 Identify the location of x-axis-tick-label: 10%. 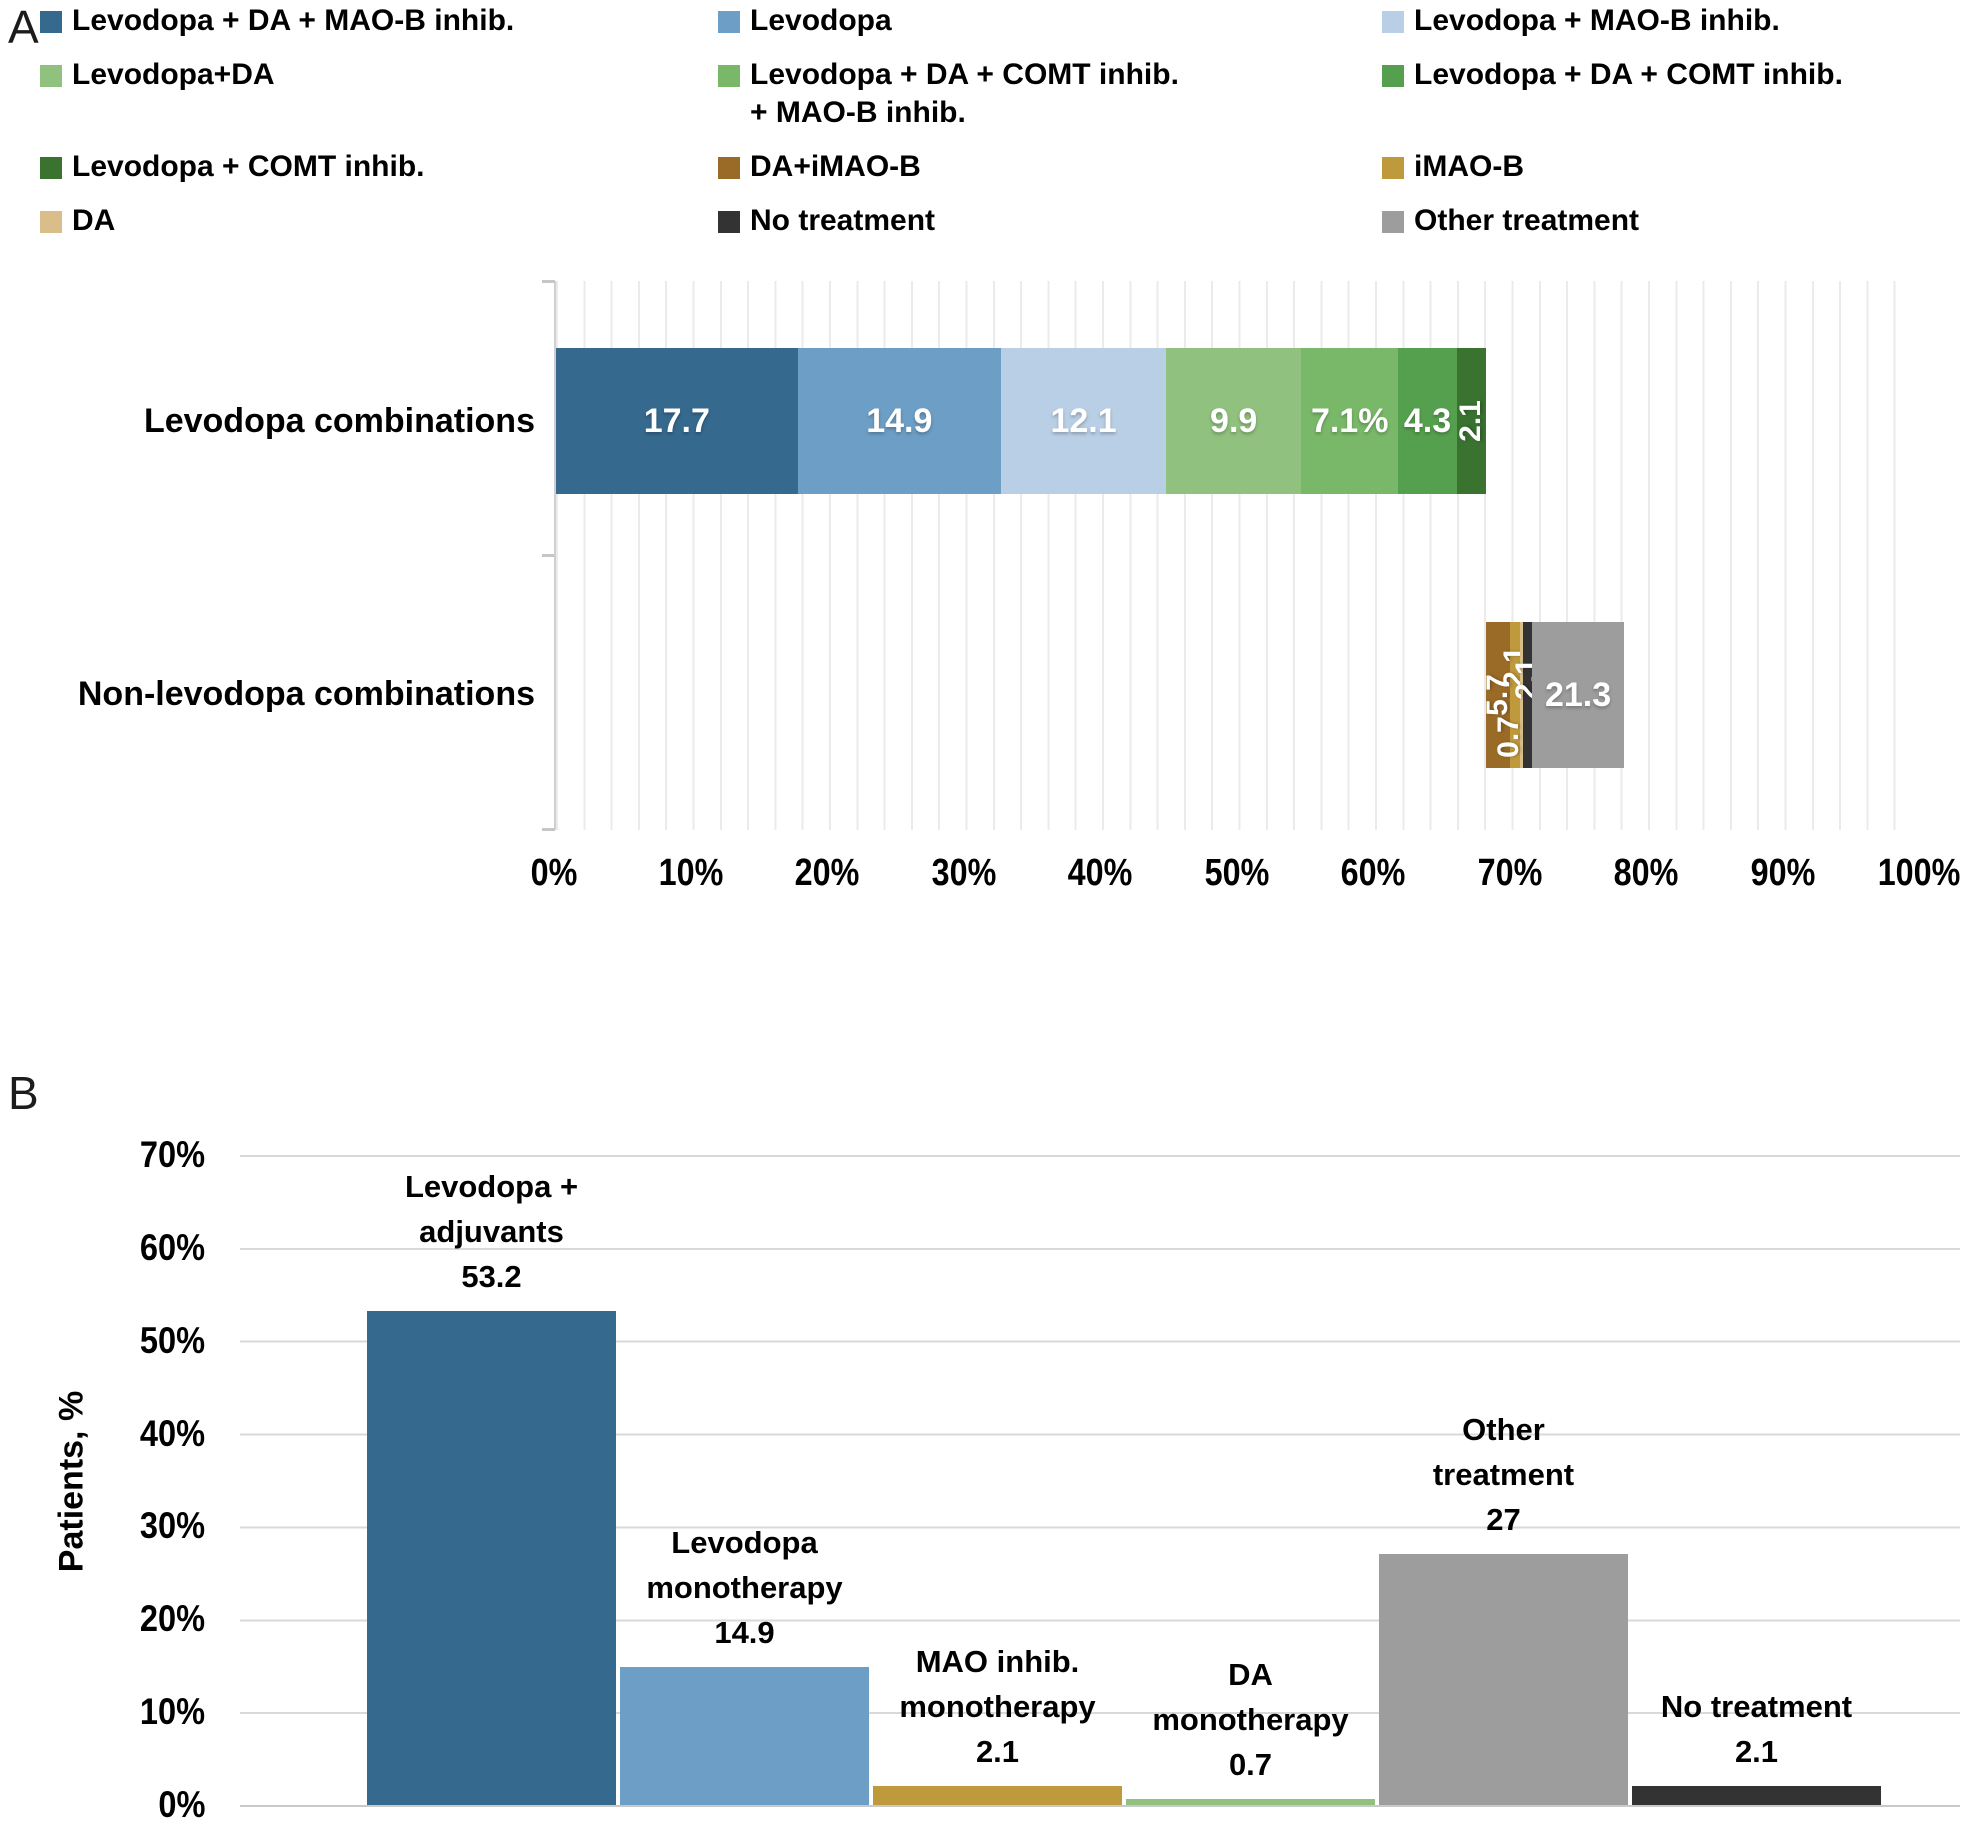
(690, 873).